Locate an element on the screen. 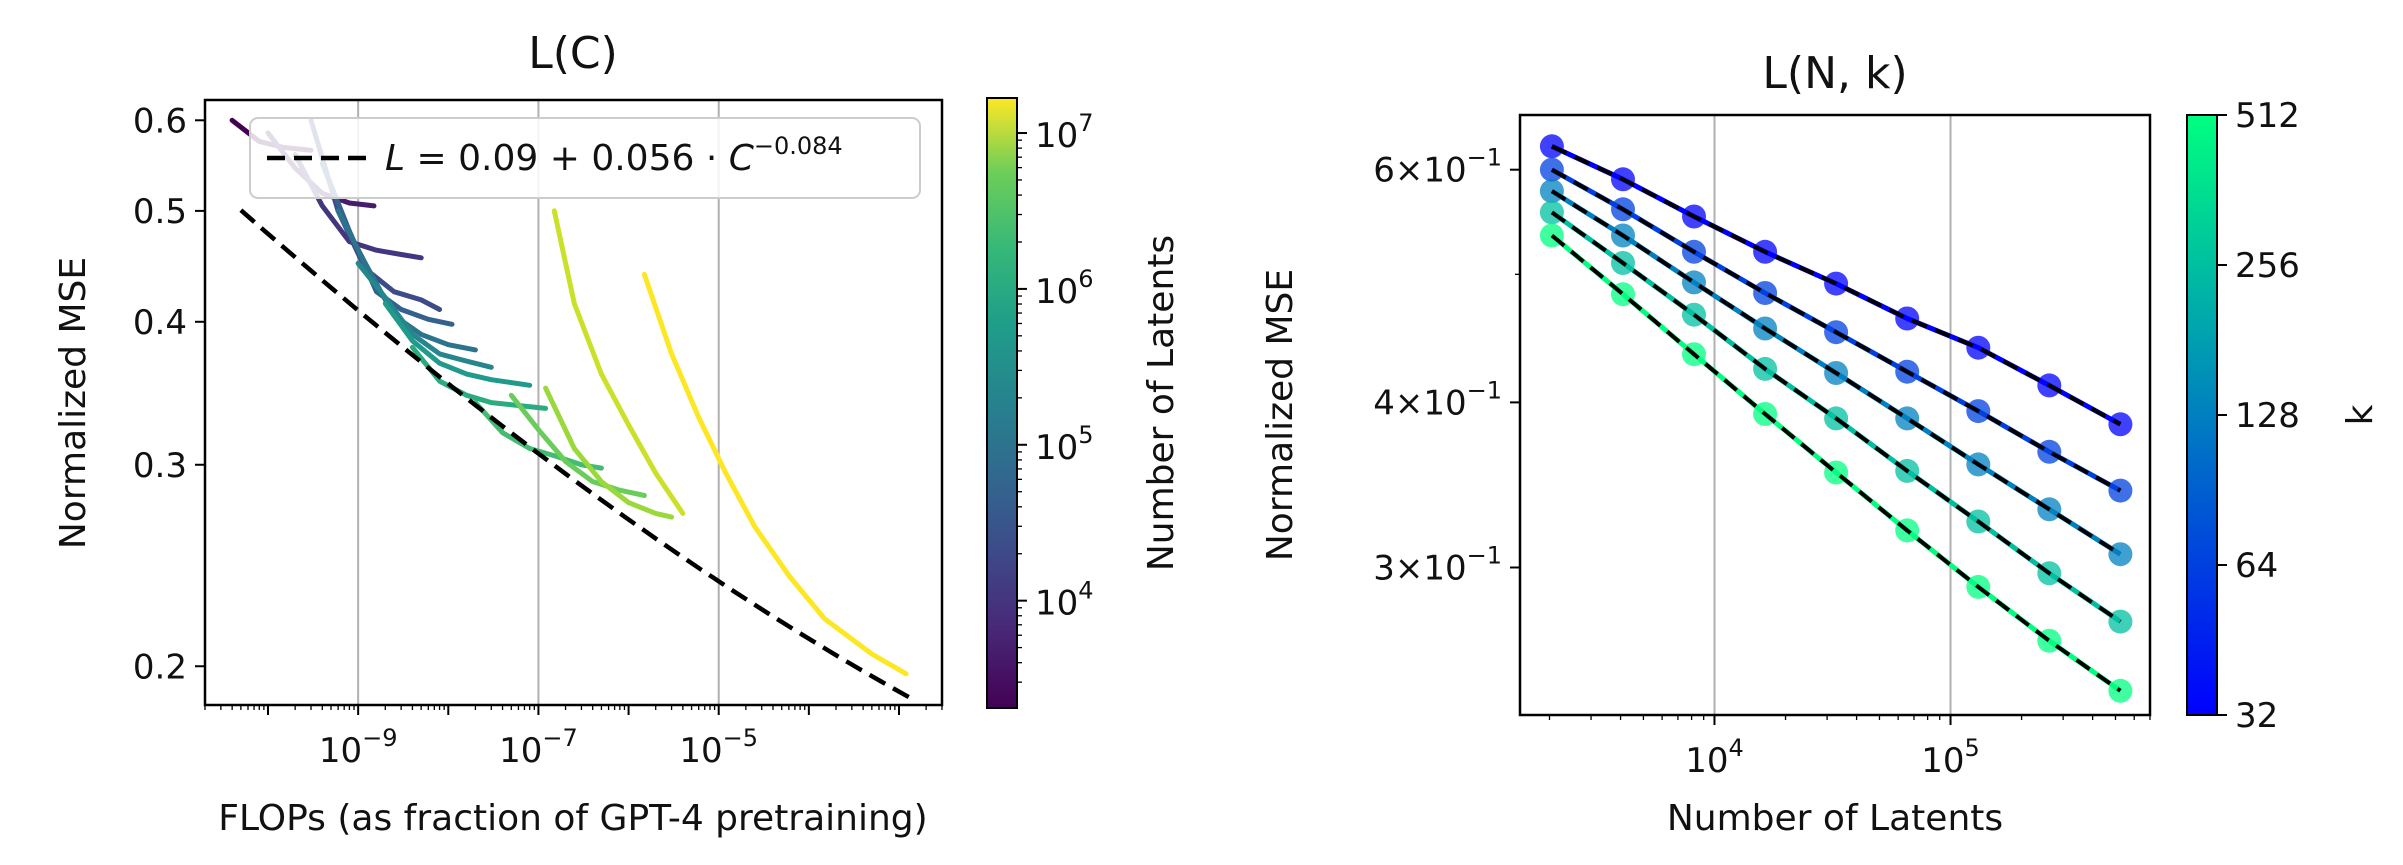  left-y-tick-label: 0.4 is located at coordinates (160, 323).